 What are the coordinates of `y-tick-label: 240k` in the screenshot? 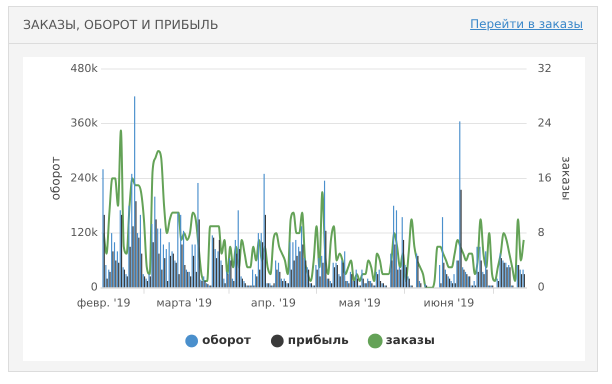 It's located at (84, 177).